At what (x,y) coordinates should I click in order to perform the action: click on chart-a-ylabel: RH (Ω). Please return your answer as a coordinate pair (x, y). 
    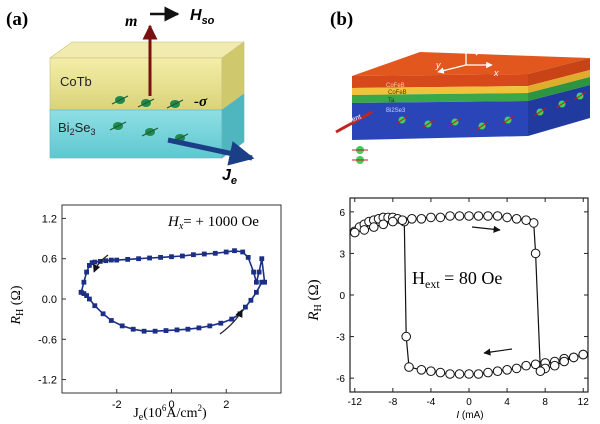
    Looking at the image, I should click on (17, 305).